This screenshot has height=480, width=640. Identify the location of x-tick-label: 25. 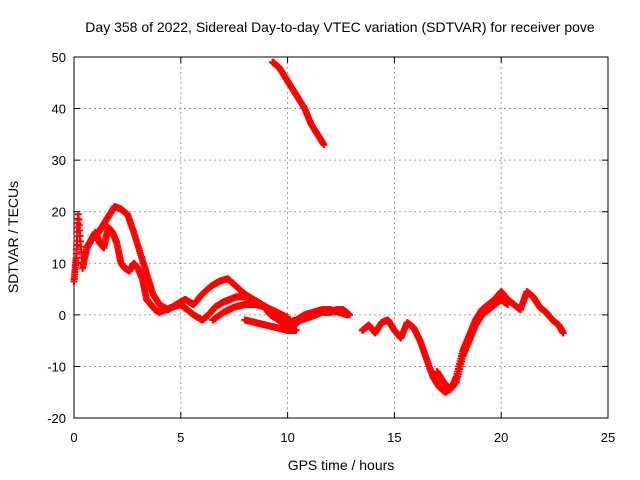
(608, 437).